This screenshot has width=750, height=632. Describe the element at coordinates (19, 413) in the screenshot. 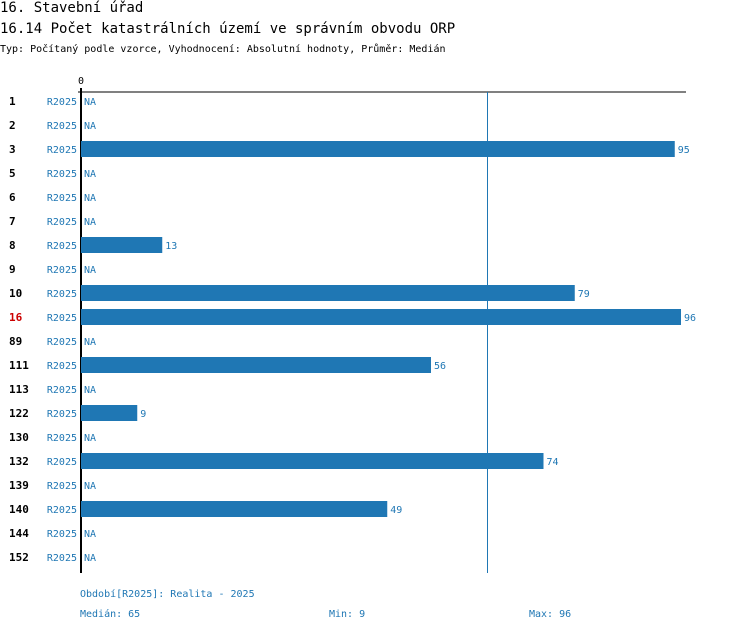

I see `row-category-label: 122` at that location.